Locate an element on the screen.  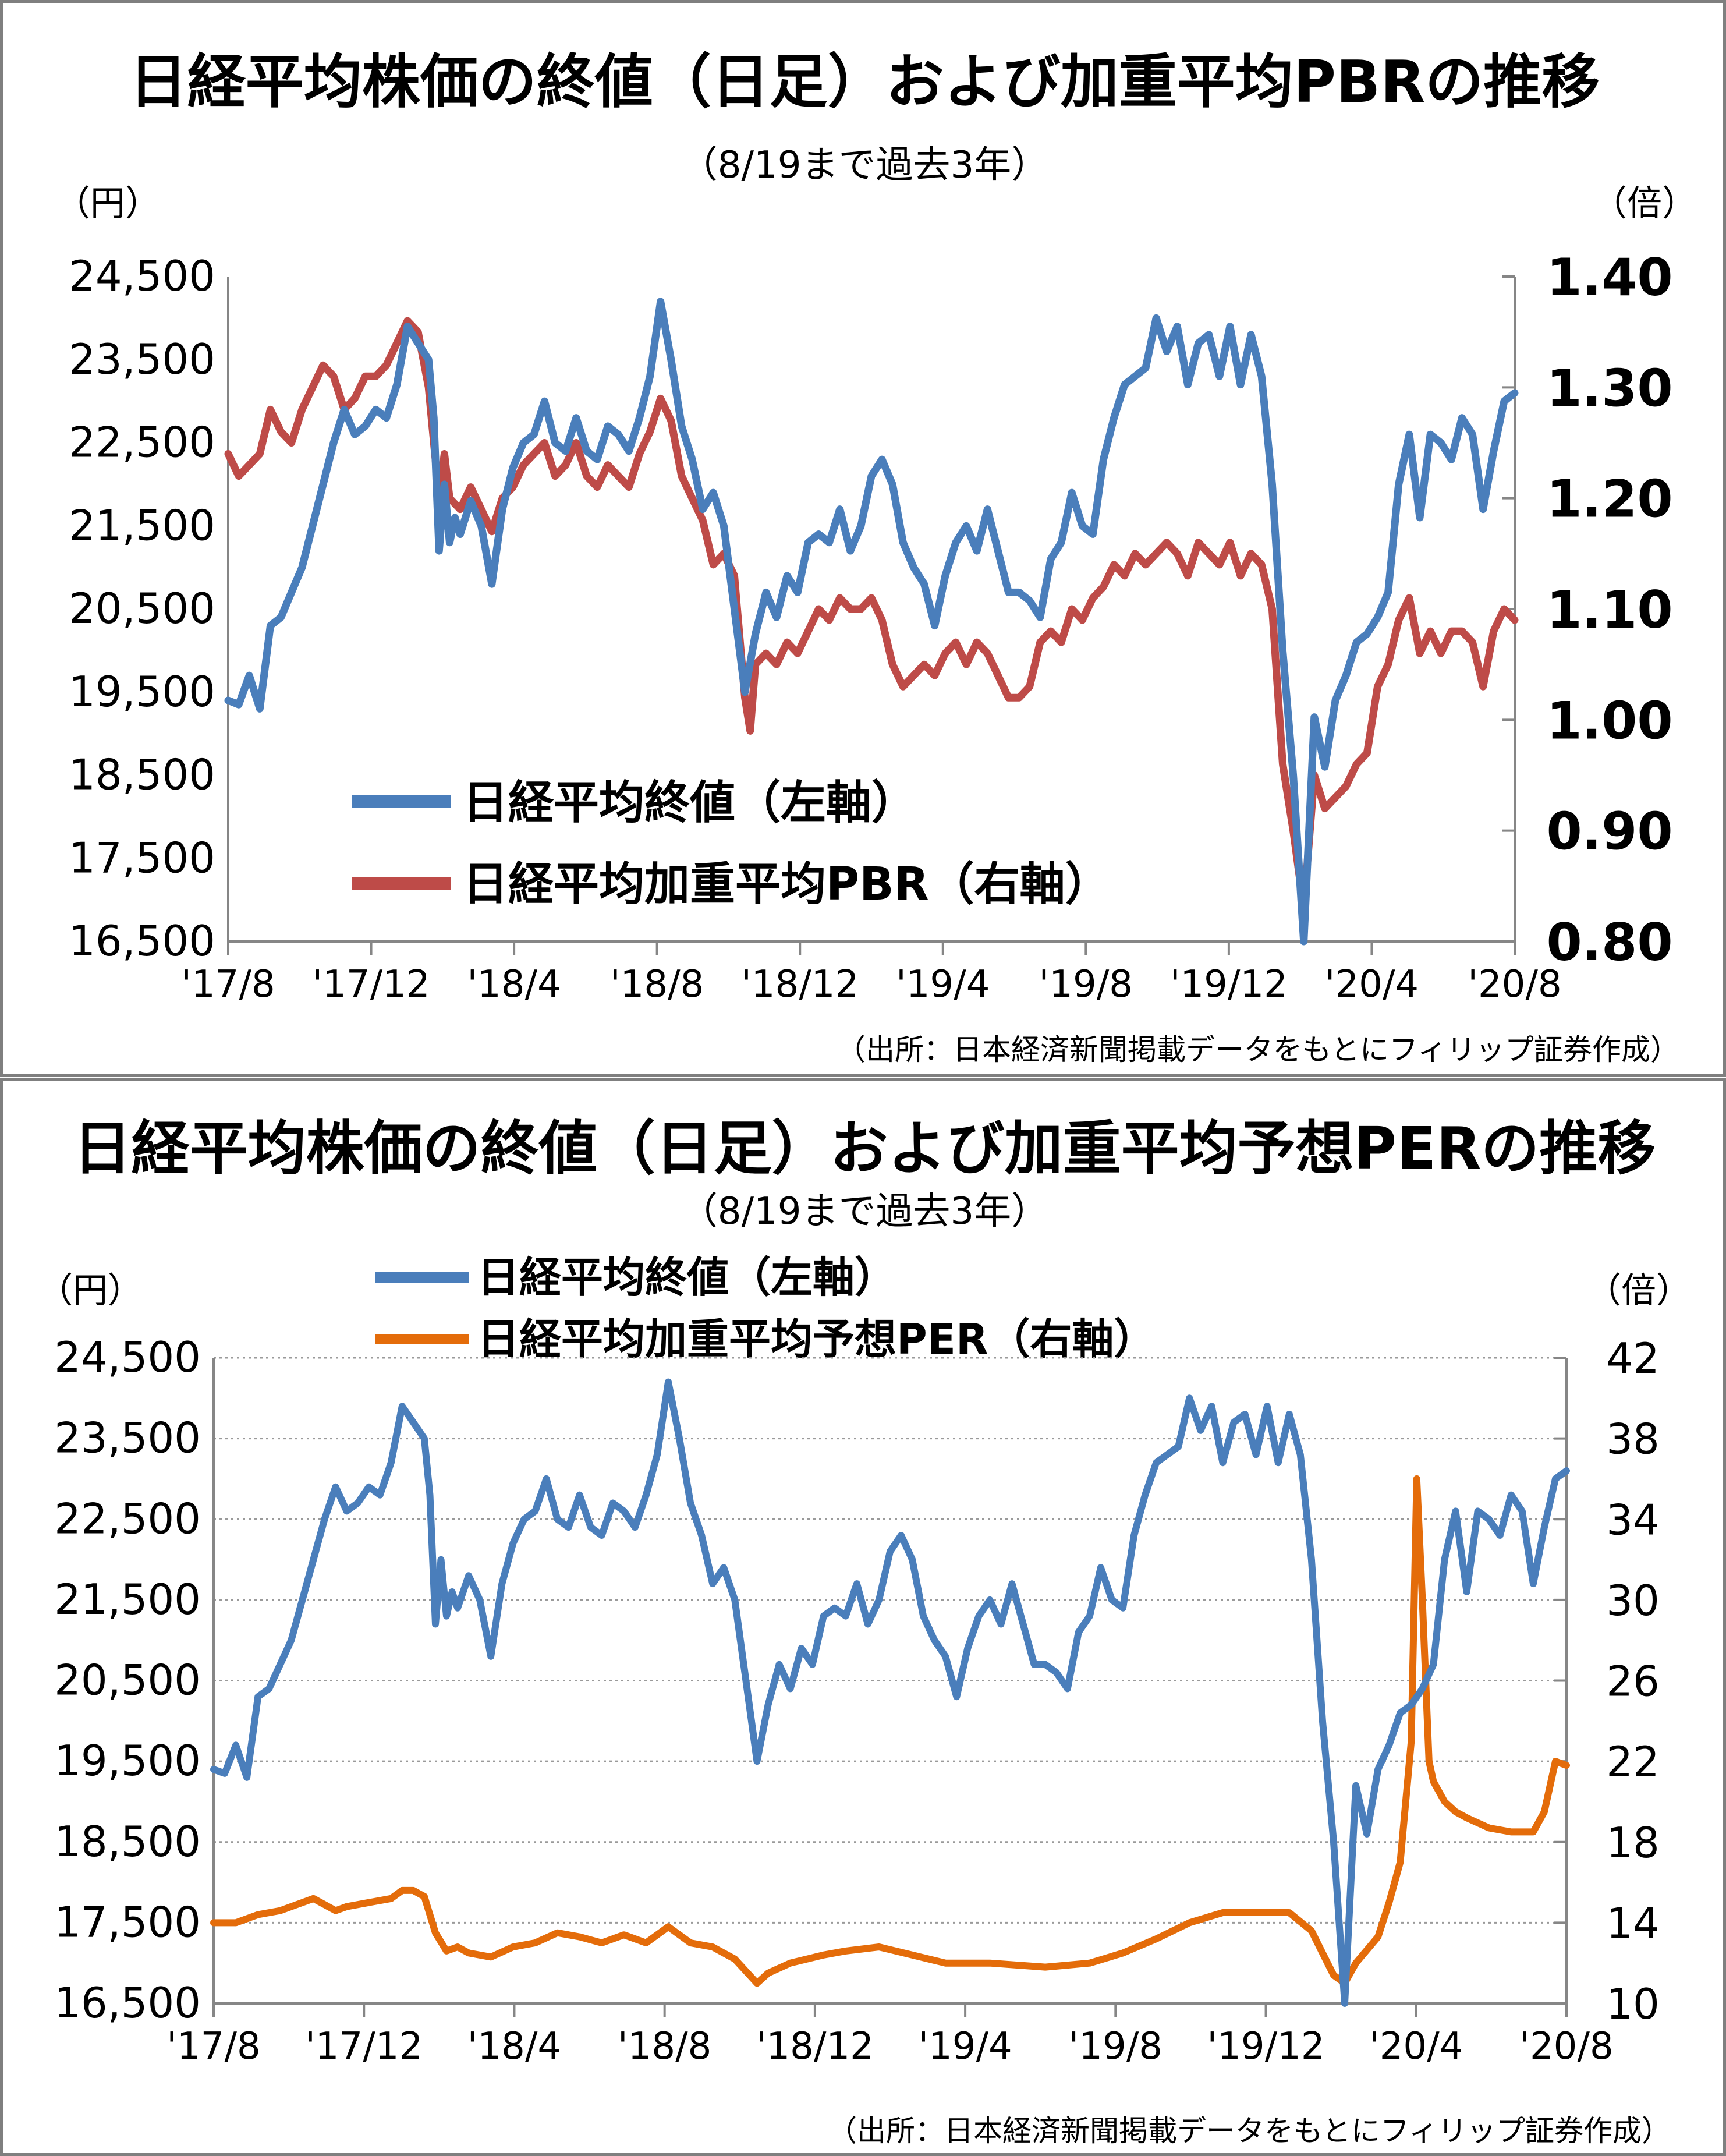
y-right-tick-label: 1.20 is located at coordinates (1609, 499).